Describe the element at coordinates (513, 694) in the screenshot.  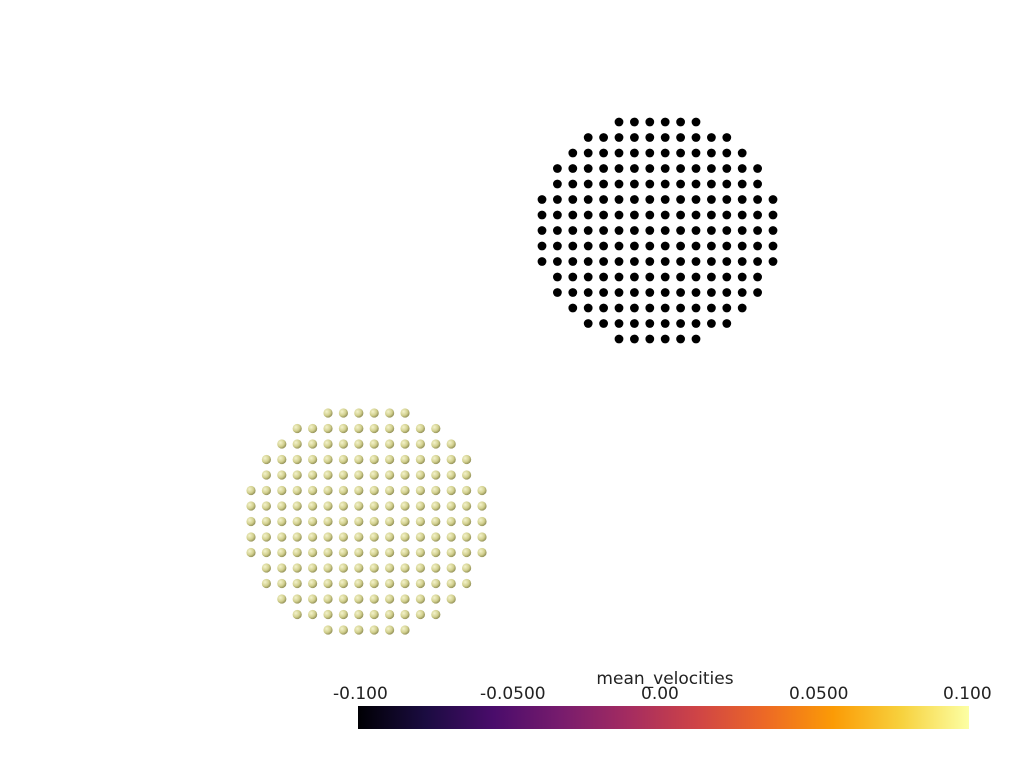
I see `colorbar-tick-2: -0.0500` at that location.